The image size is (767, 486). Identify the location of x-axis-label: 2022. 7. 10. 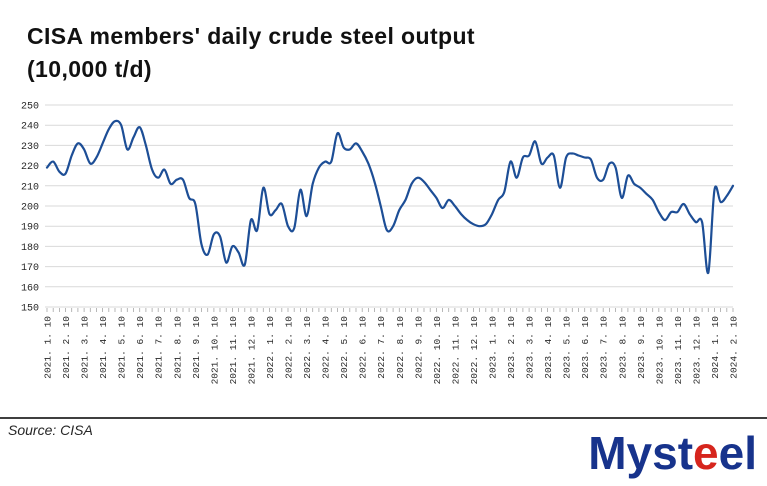
(381, 347).